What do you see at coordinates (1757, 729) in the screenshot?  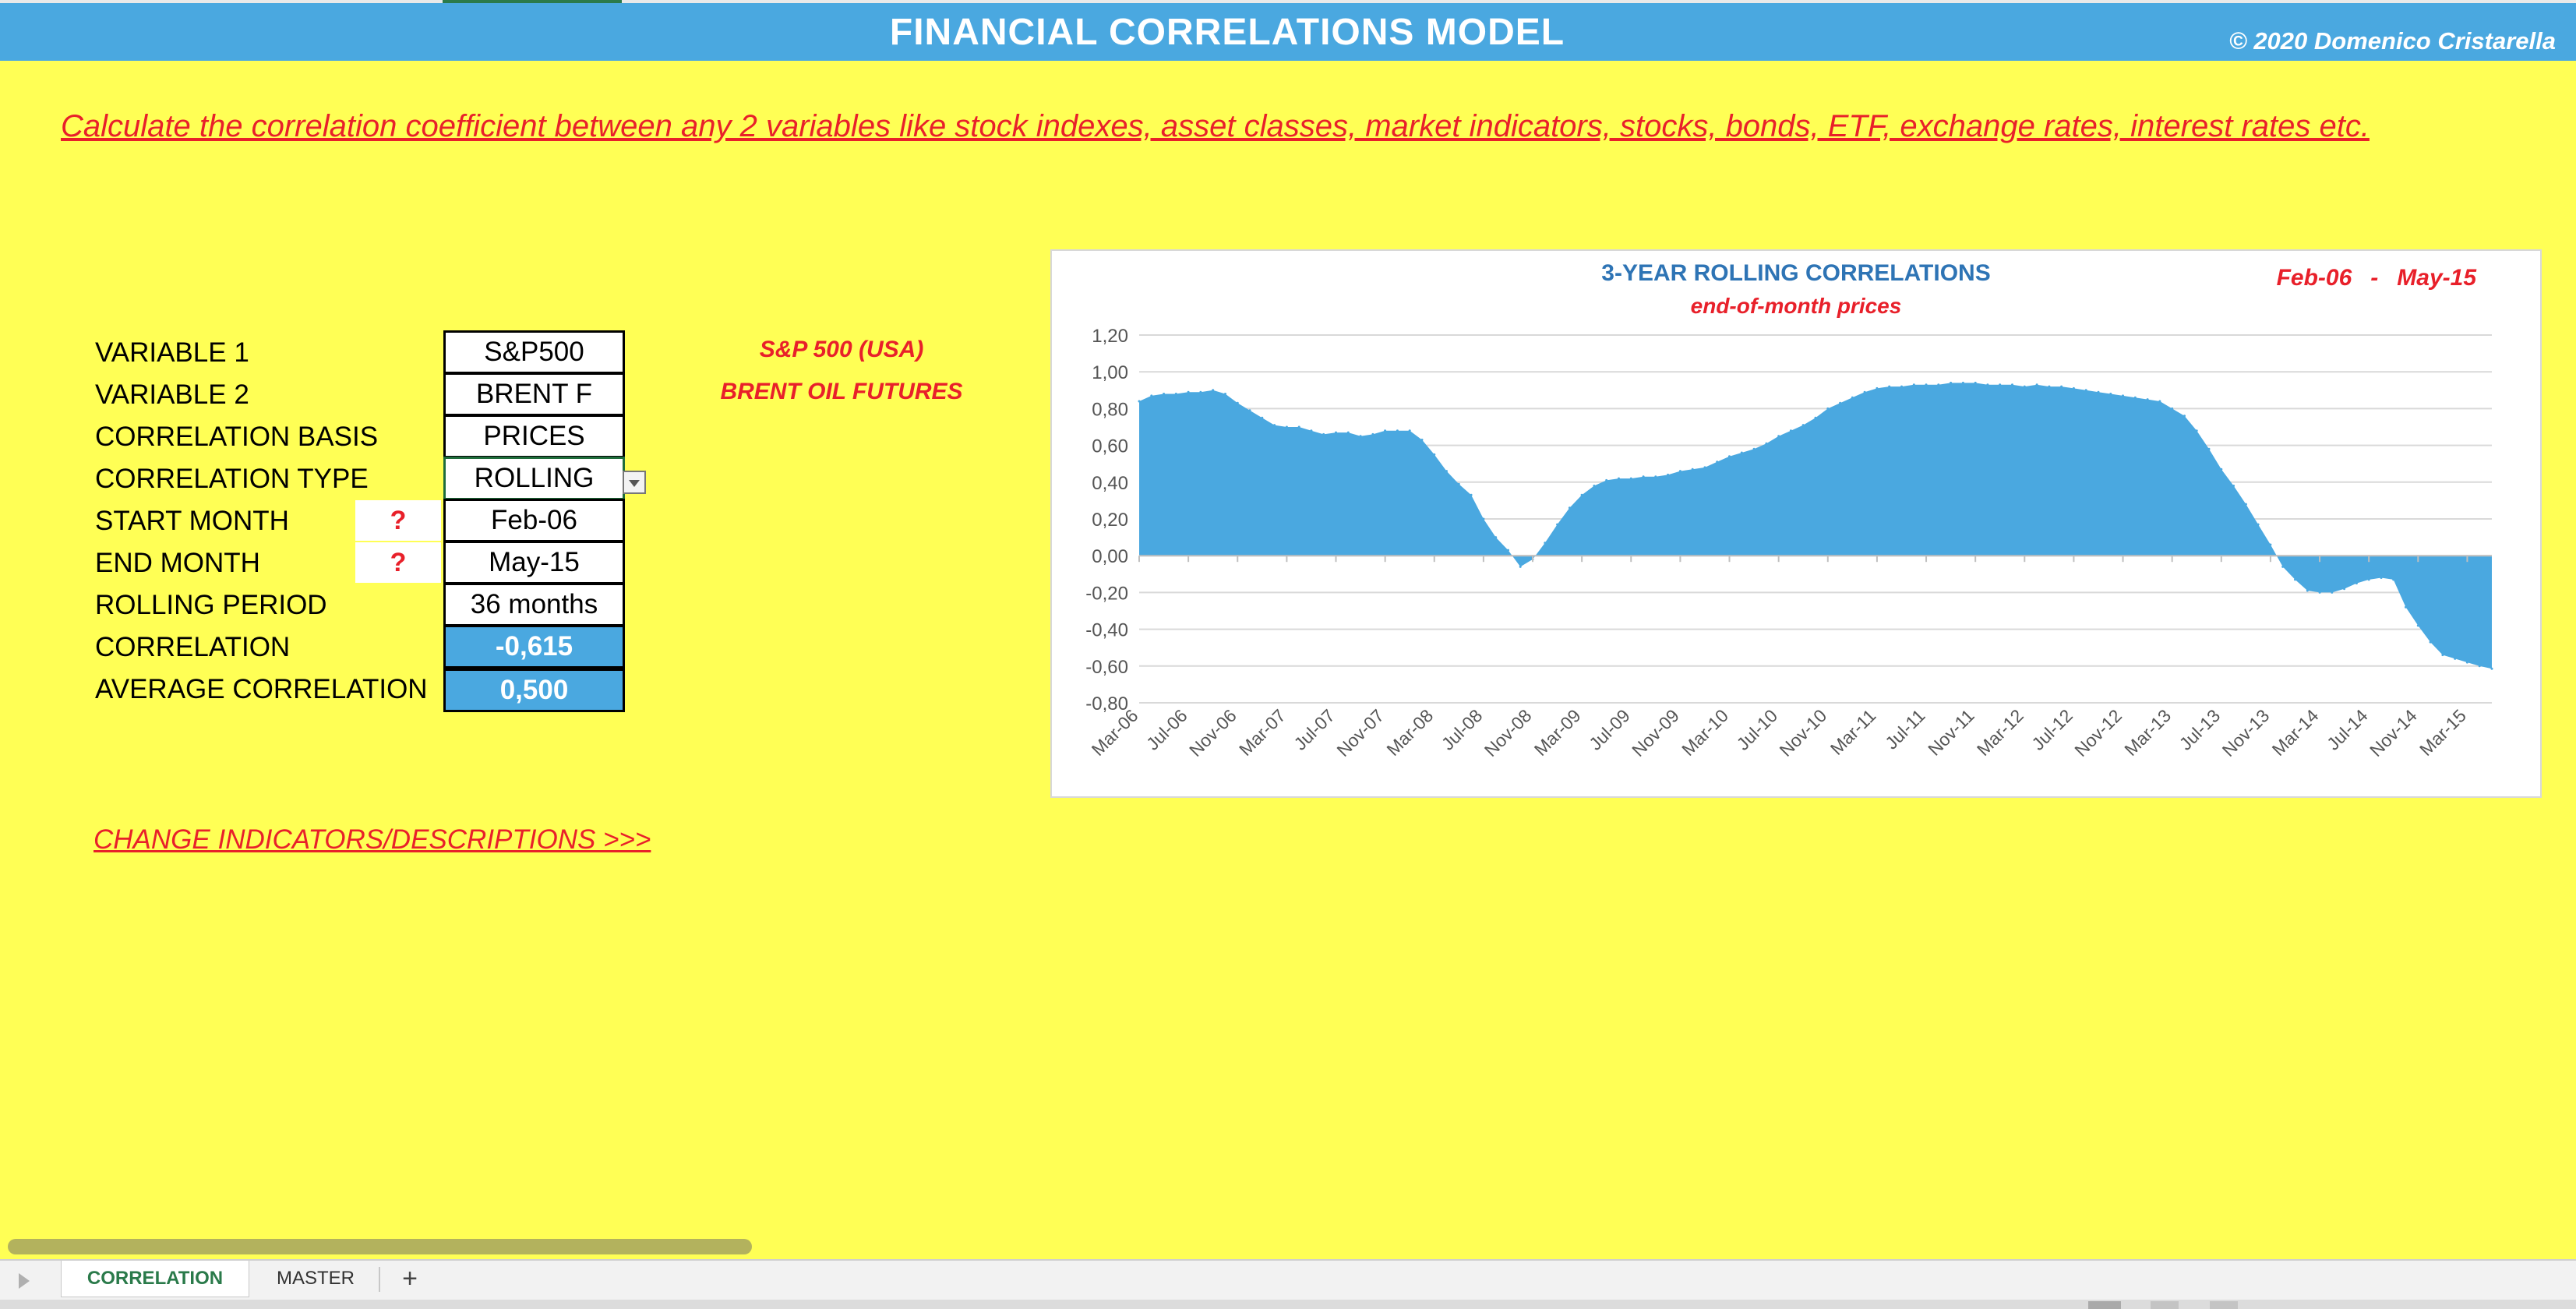 I see `x-tick-label: Jul-10` at bounding box center [1757, 729].